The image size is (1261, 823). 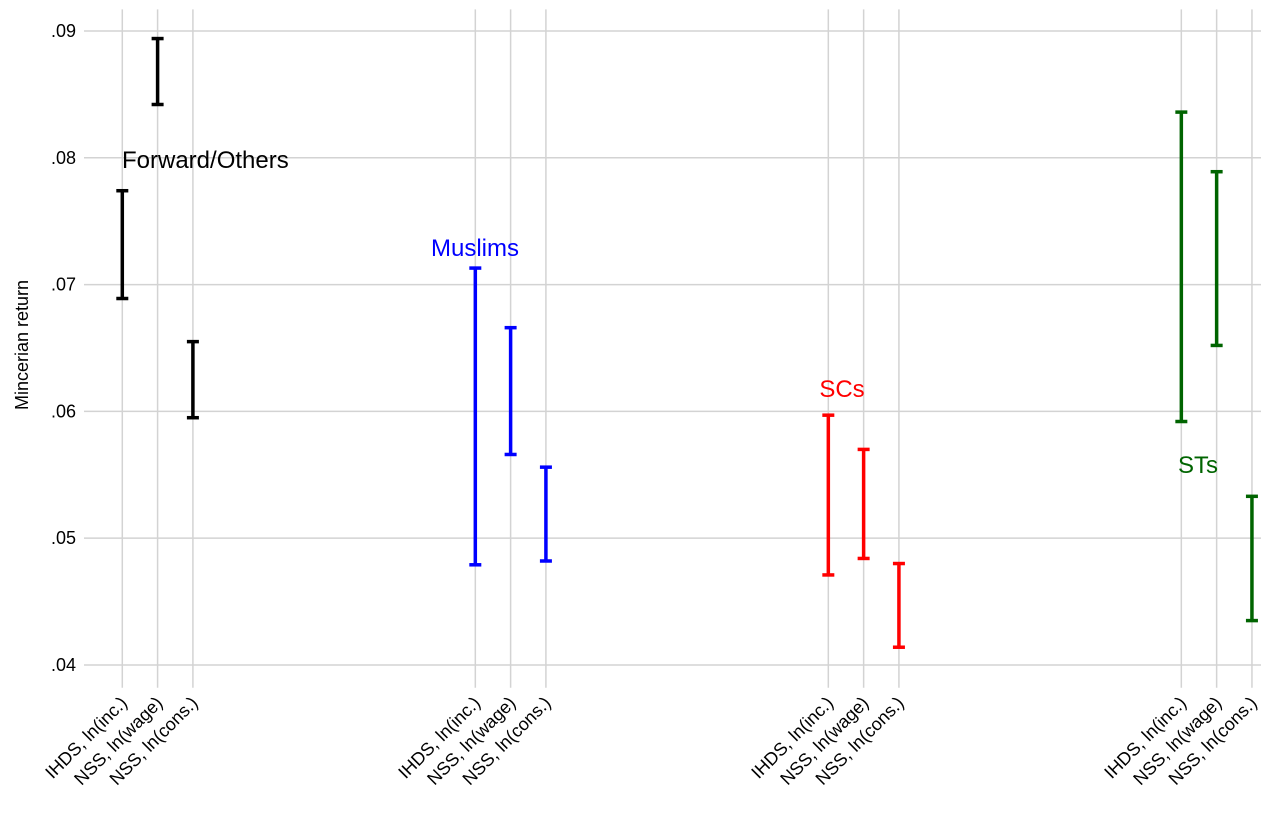 What do you see at coordinates (63, 665) in the screenshot?
I see `y-tick-label: .04` at bounding box center [63, 665].